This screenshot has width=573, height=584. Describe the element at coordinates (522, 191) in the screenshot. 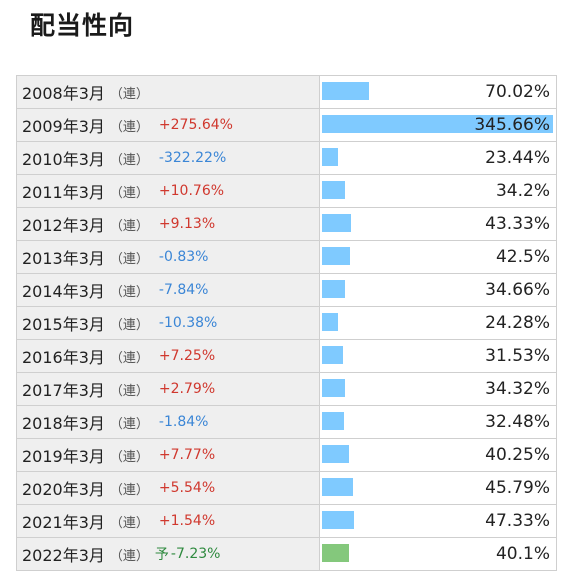

I see `payout-ratio-value: 34.2%` at that location.